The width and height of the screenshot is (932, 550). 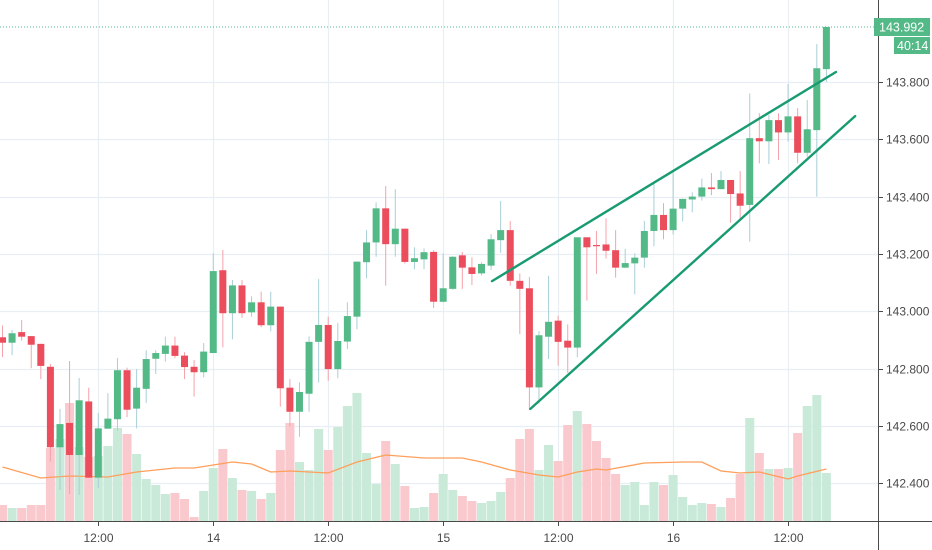 What do you see at coordinates (664, 176) in the screenshot?
I see `trendline-upper` at bounding box center [664, 176].